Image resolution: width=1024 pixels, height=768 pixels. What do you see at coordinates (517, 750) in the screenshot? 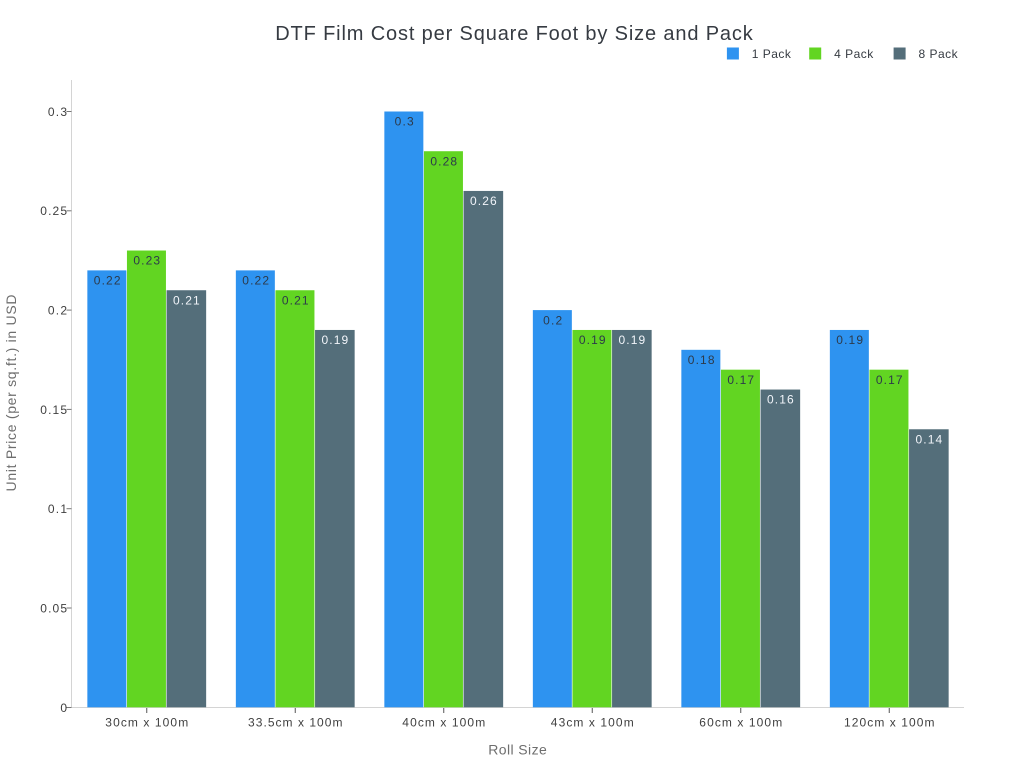
I see `svg-text: Roll Size` at bounding box center [517, 750].